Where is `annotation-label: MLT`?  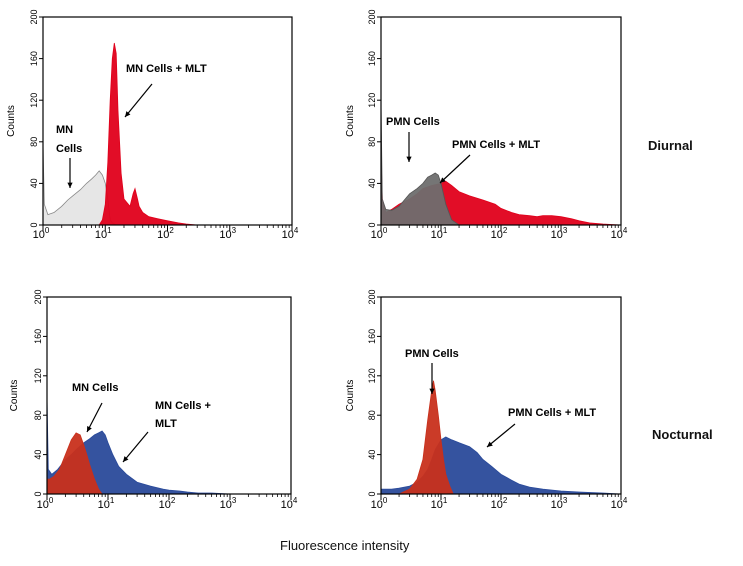
annotation-label: MLT is located at coordinates (166, 424).